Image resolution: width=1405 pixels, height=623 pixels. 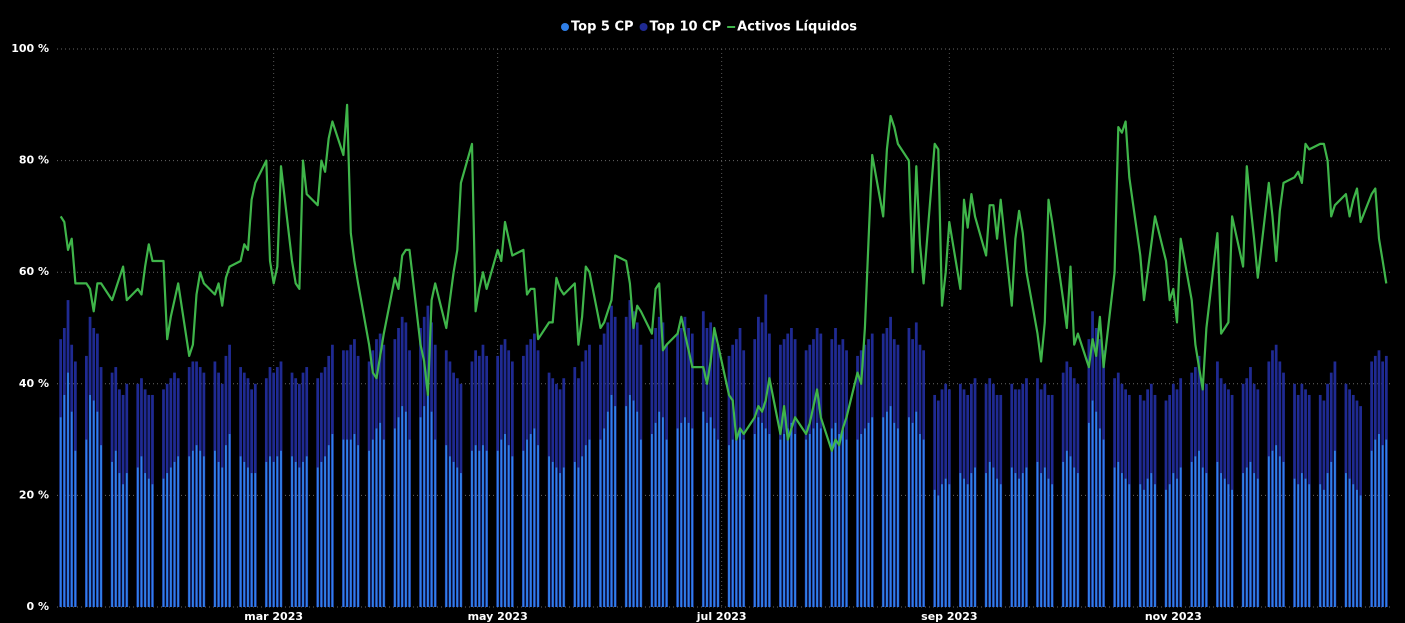 I want to click on y-tick-label: 80 %, so click(x=34, y=160).